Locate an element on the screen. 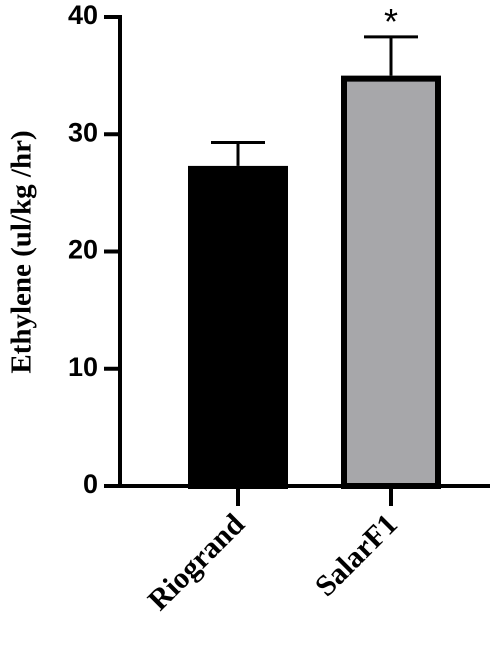 The width and height of the screenshot is (500, 661). significance-mark: * is located at coordinates (391, 21).